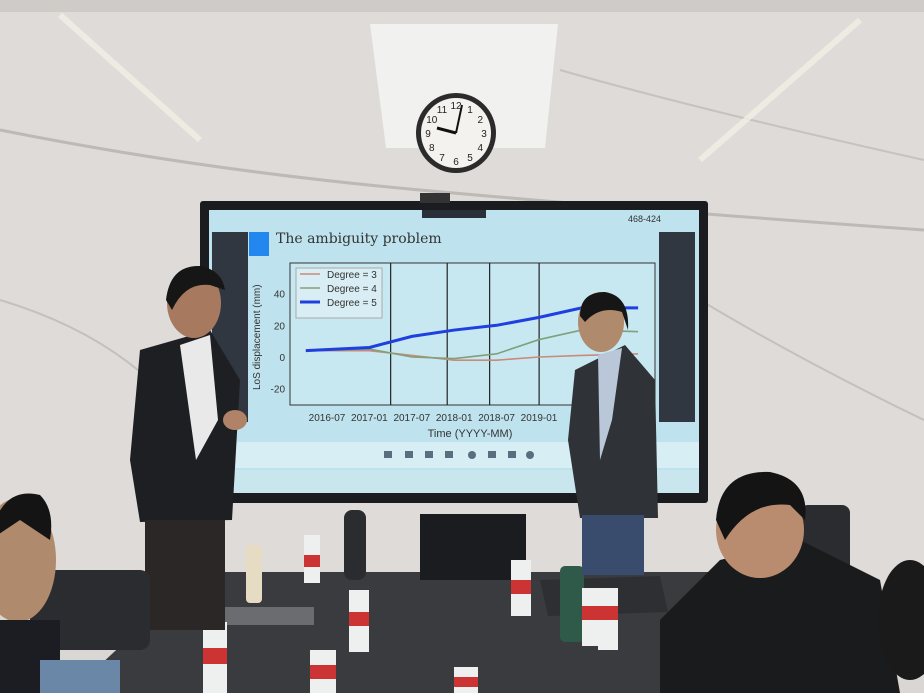 The image size is (924, 693). What do you see at coordinates (480, 120) in the screenshot?
I see `clock-numeral: 2` at bounding box center [480, 120].